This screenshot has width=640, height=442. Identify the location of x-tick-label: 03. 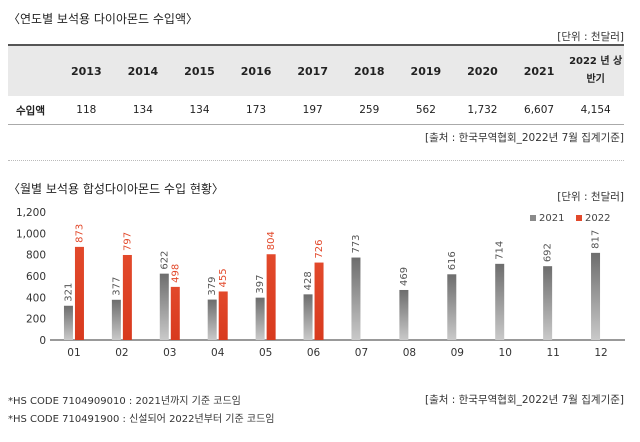
(169, 353).